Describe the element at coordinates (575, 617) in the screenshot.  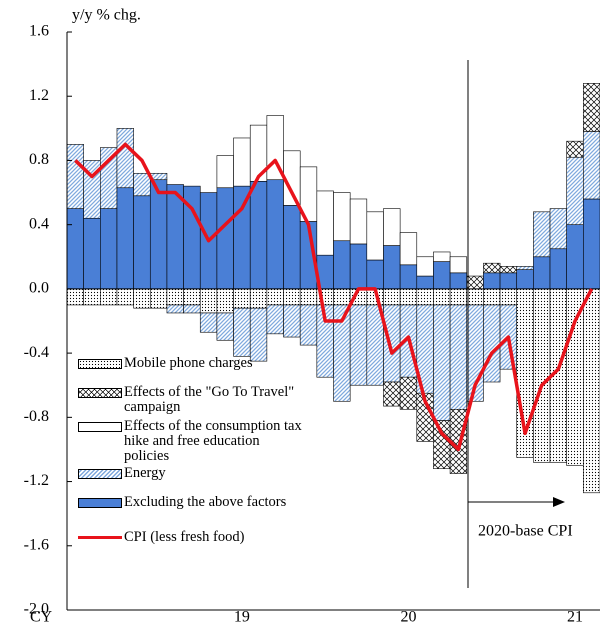
I see `x-tick-label: 21` at that location.